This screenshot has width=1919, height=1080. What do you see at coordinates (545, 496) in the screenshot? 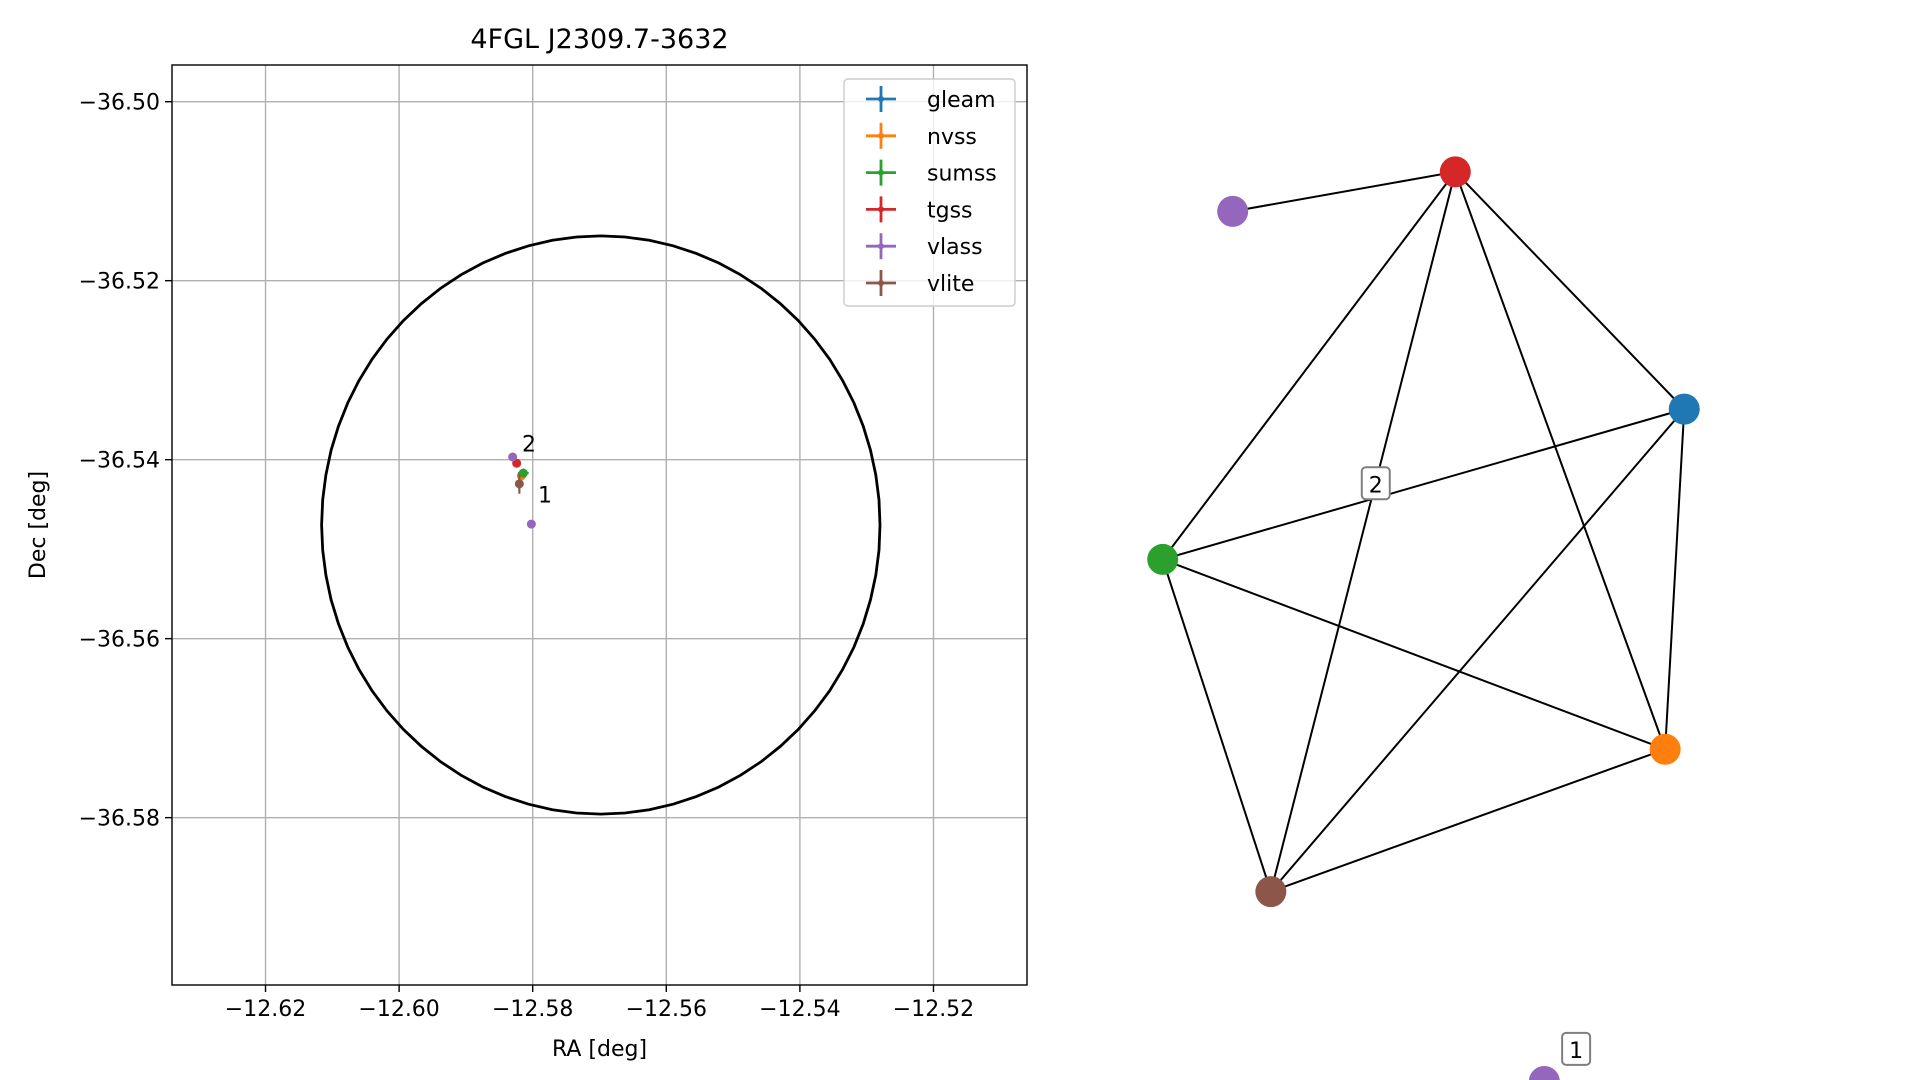
I see `point-annotation: 1` at bounding box center [545, 496].